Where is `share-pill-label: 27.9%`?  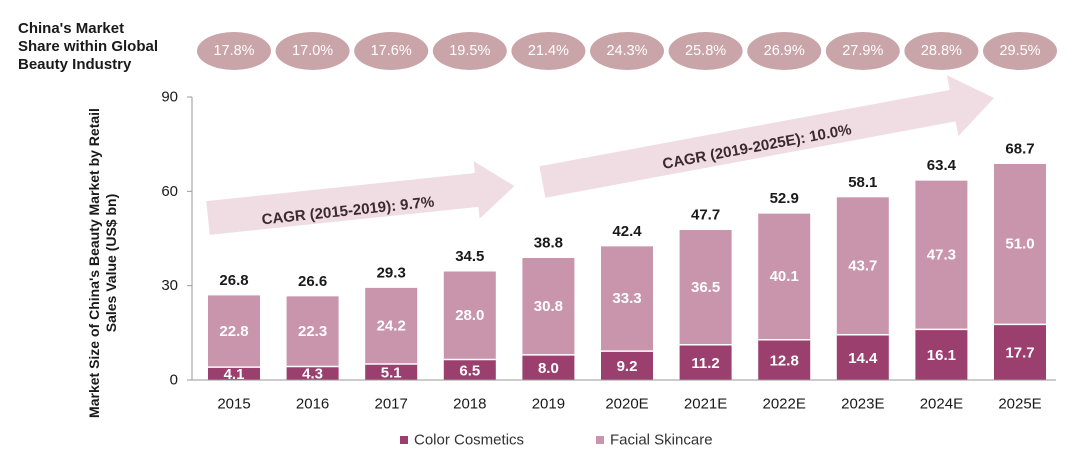 share-pill-label: 27.9% is located at coordinates (862, 51).